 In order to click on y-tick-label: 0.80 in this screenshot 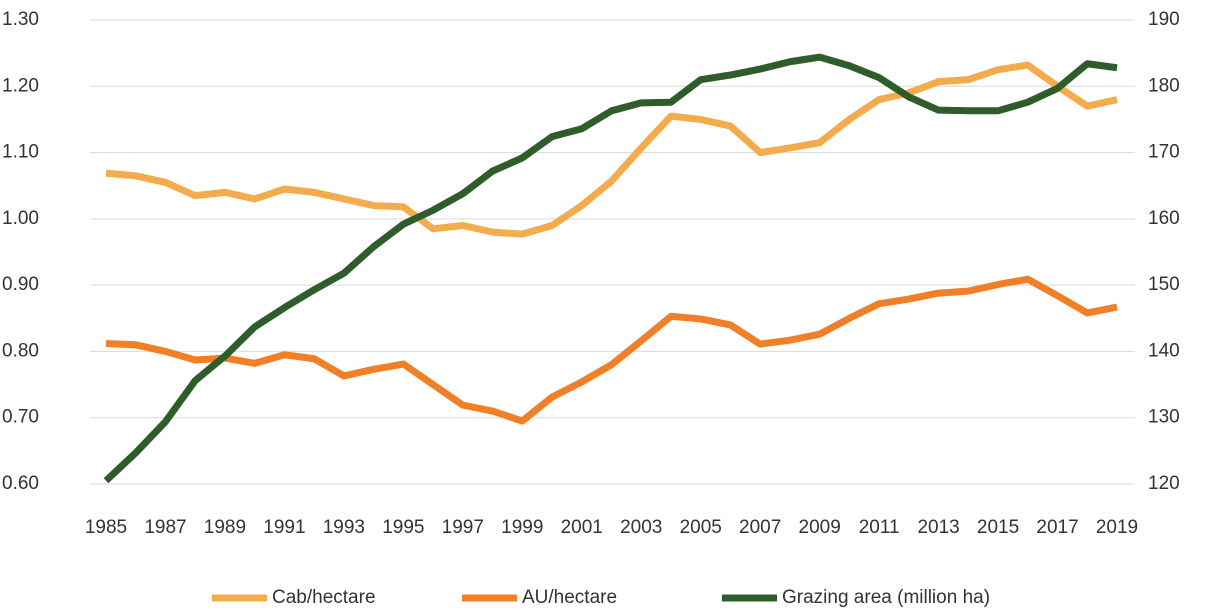, I will do `click(20, 350)`.